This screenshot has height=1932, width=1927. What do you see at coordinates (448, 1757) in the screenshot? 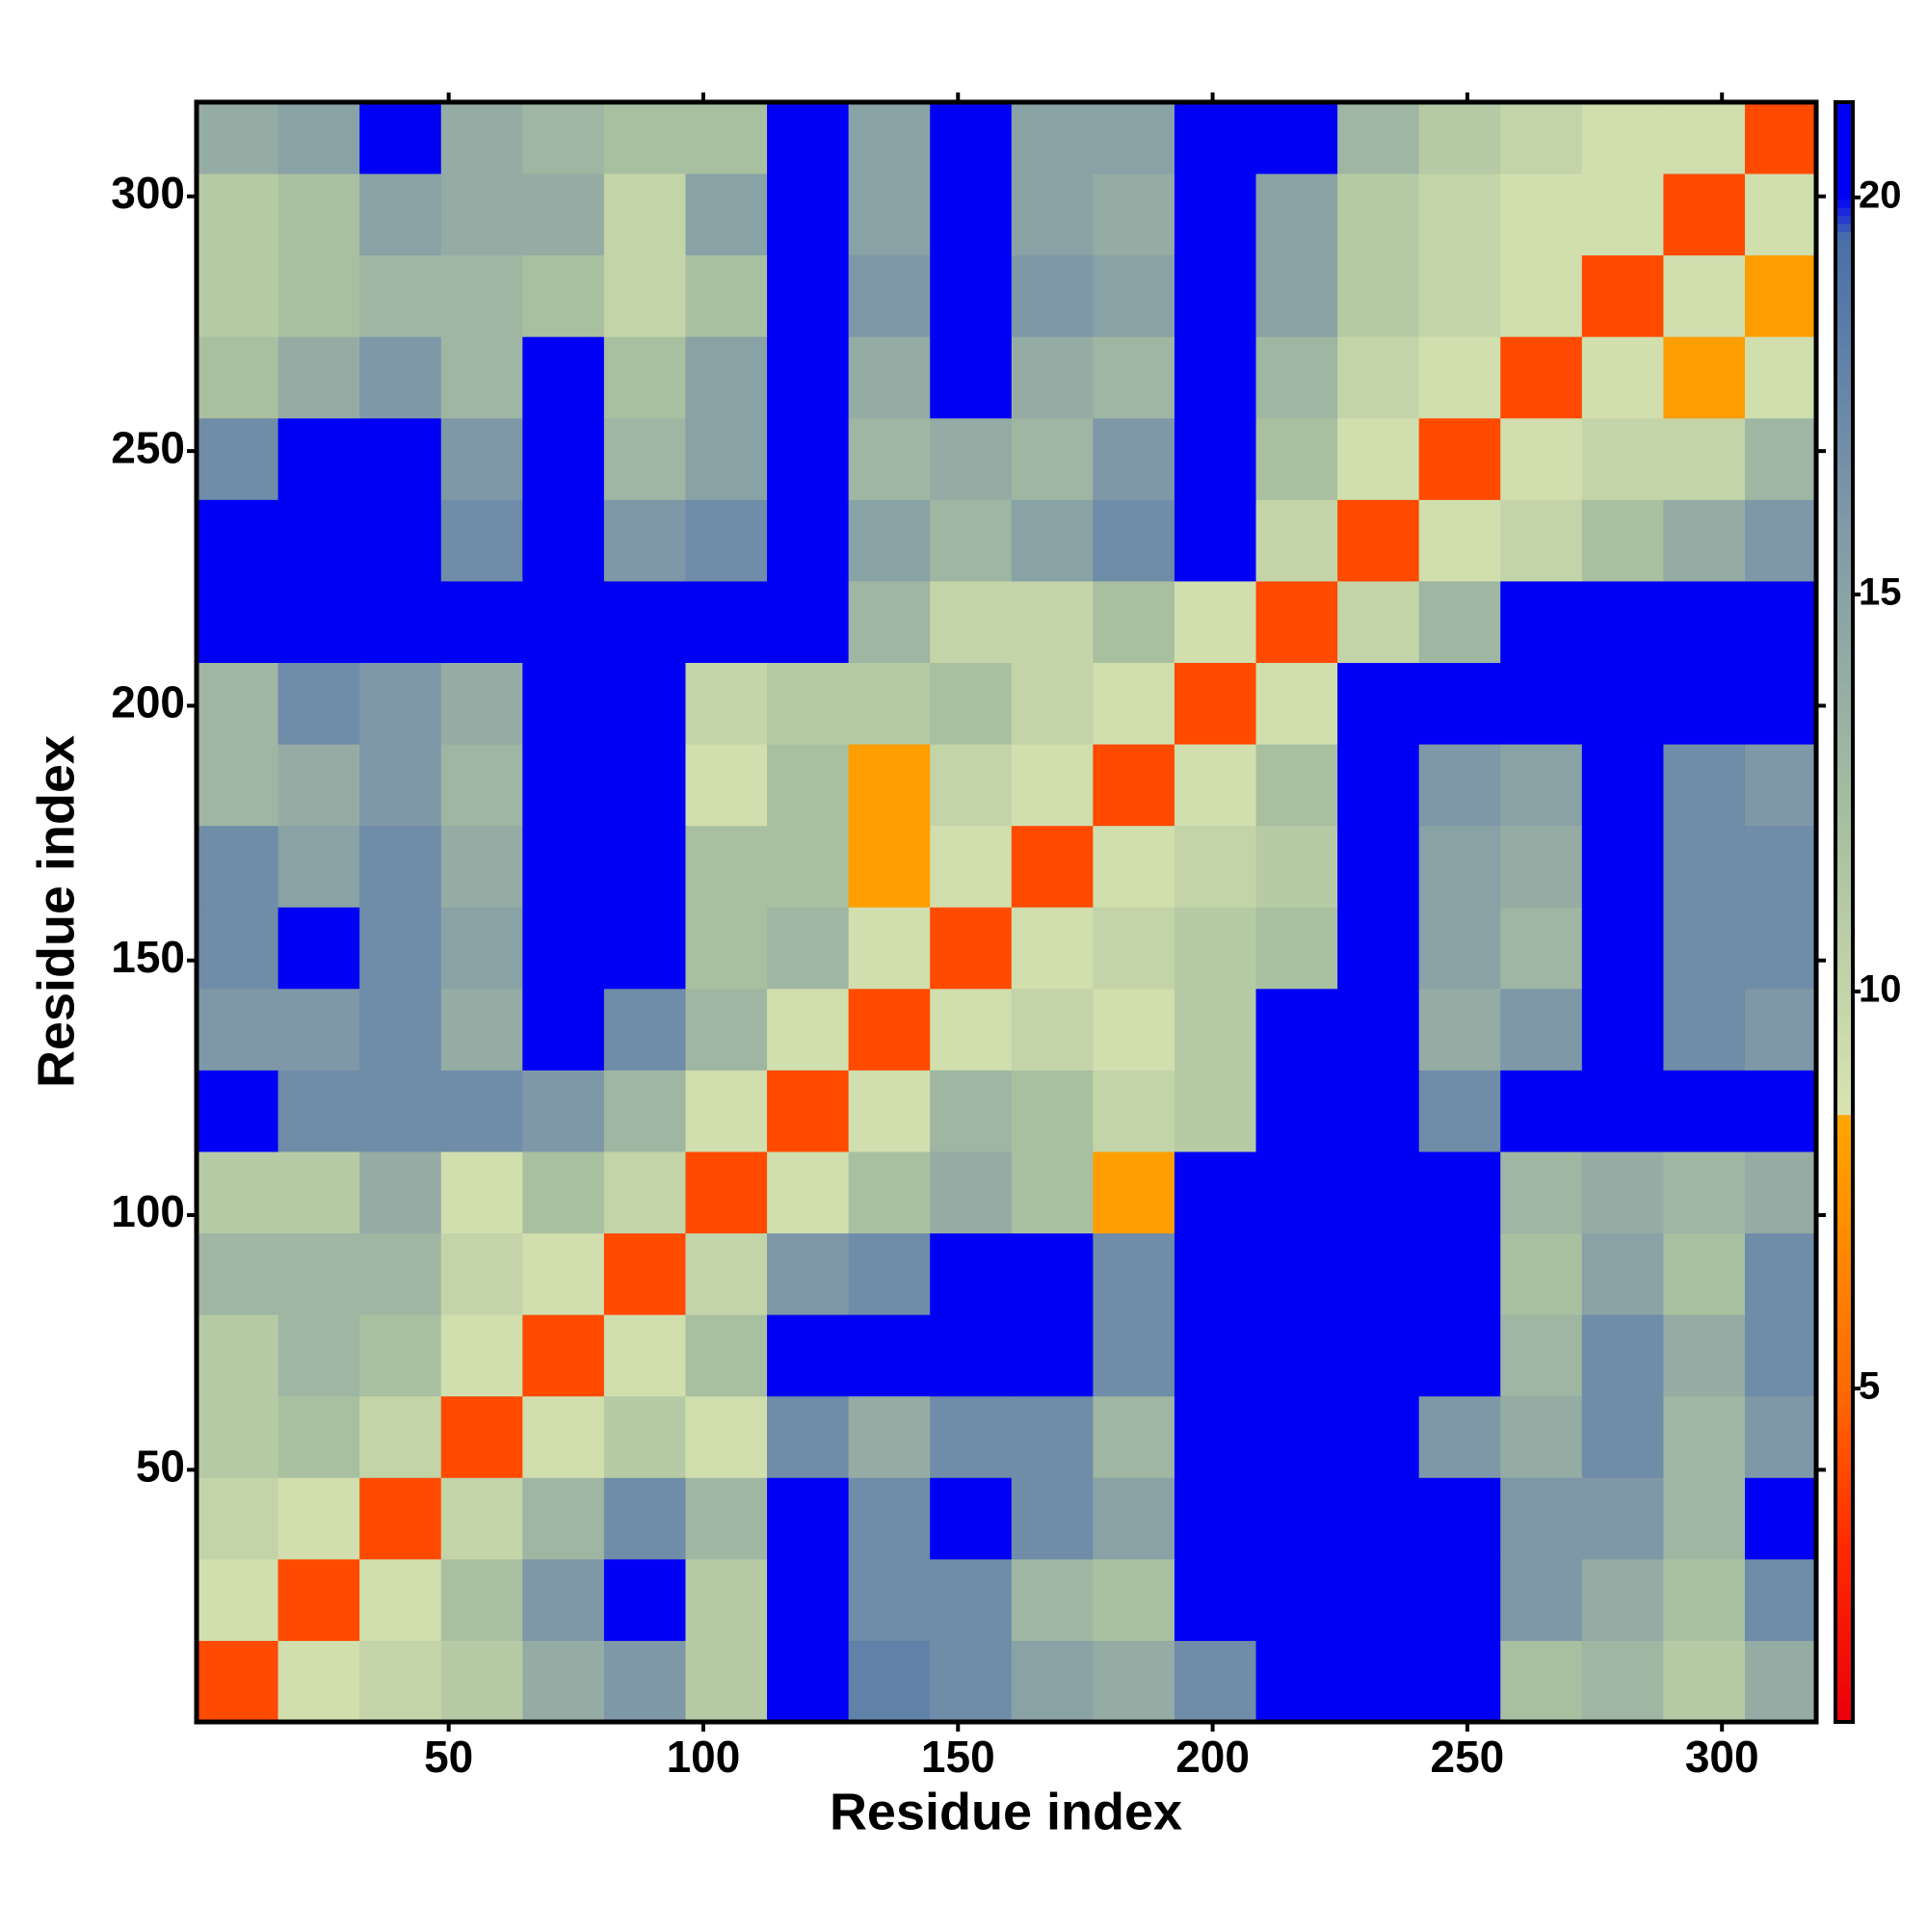
I see `x-tick-label: 50` at bounding box center [448, 1757].